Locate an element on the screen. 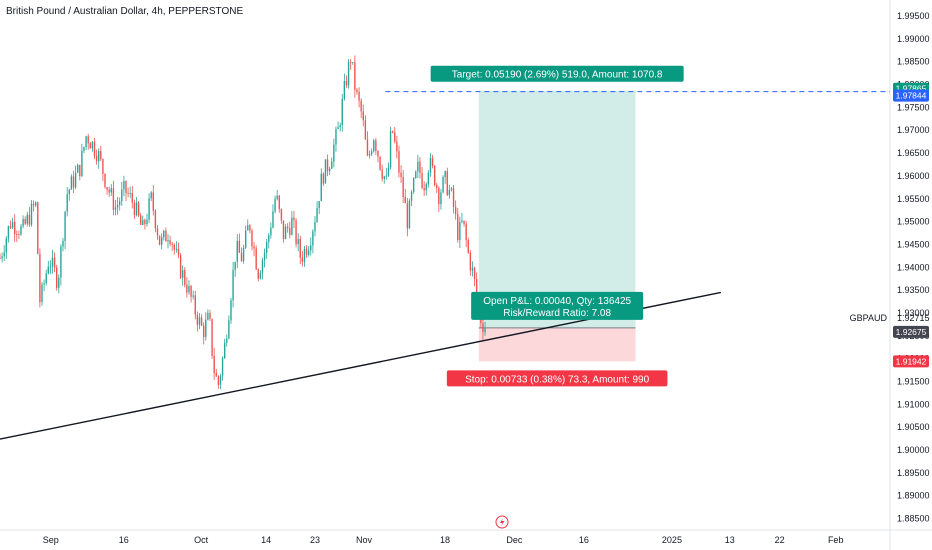  open-pl-label-text: Risk/Reward Ratio: 7.08 is located at coordinates (557, 313).